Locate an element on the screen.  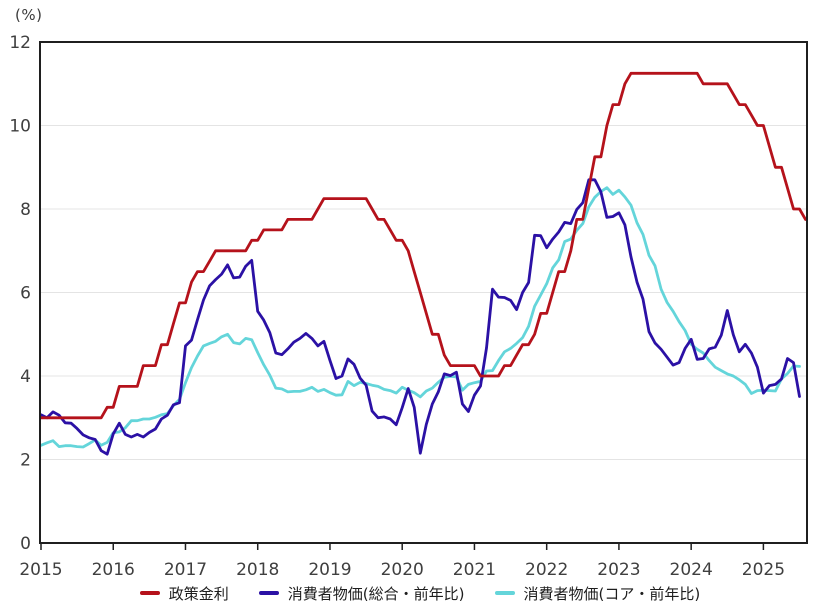
y-axis-tick-label: 0 is located at coordinates (25, 544).